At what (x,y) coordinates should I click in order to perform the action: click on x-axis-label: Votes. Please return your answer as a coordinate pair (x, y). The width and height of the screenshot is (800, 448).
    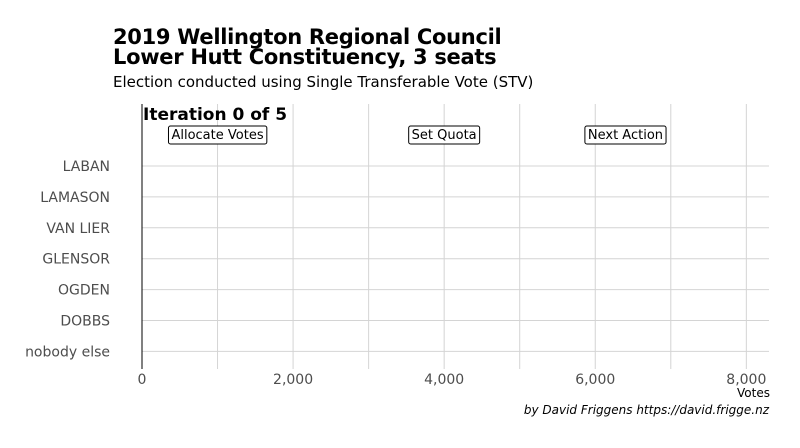
    Looking at the image, I should click on (753, 393).